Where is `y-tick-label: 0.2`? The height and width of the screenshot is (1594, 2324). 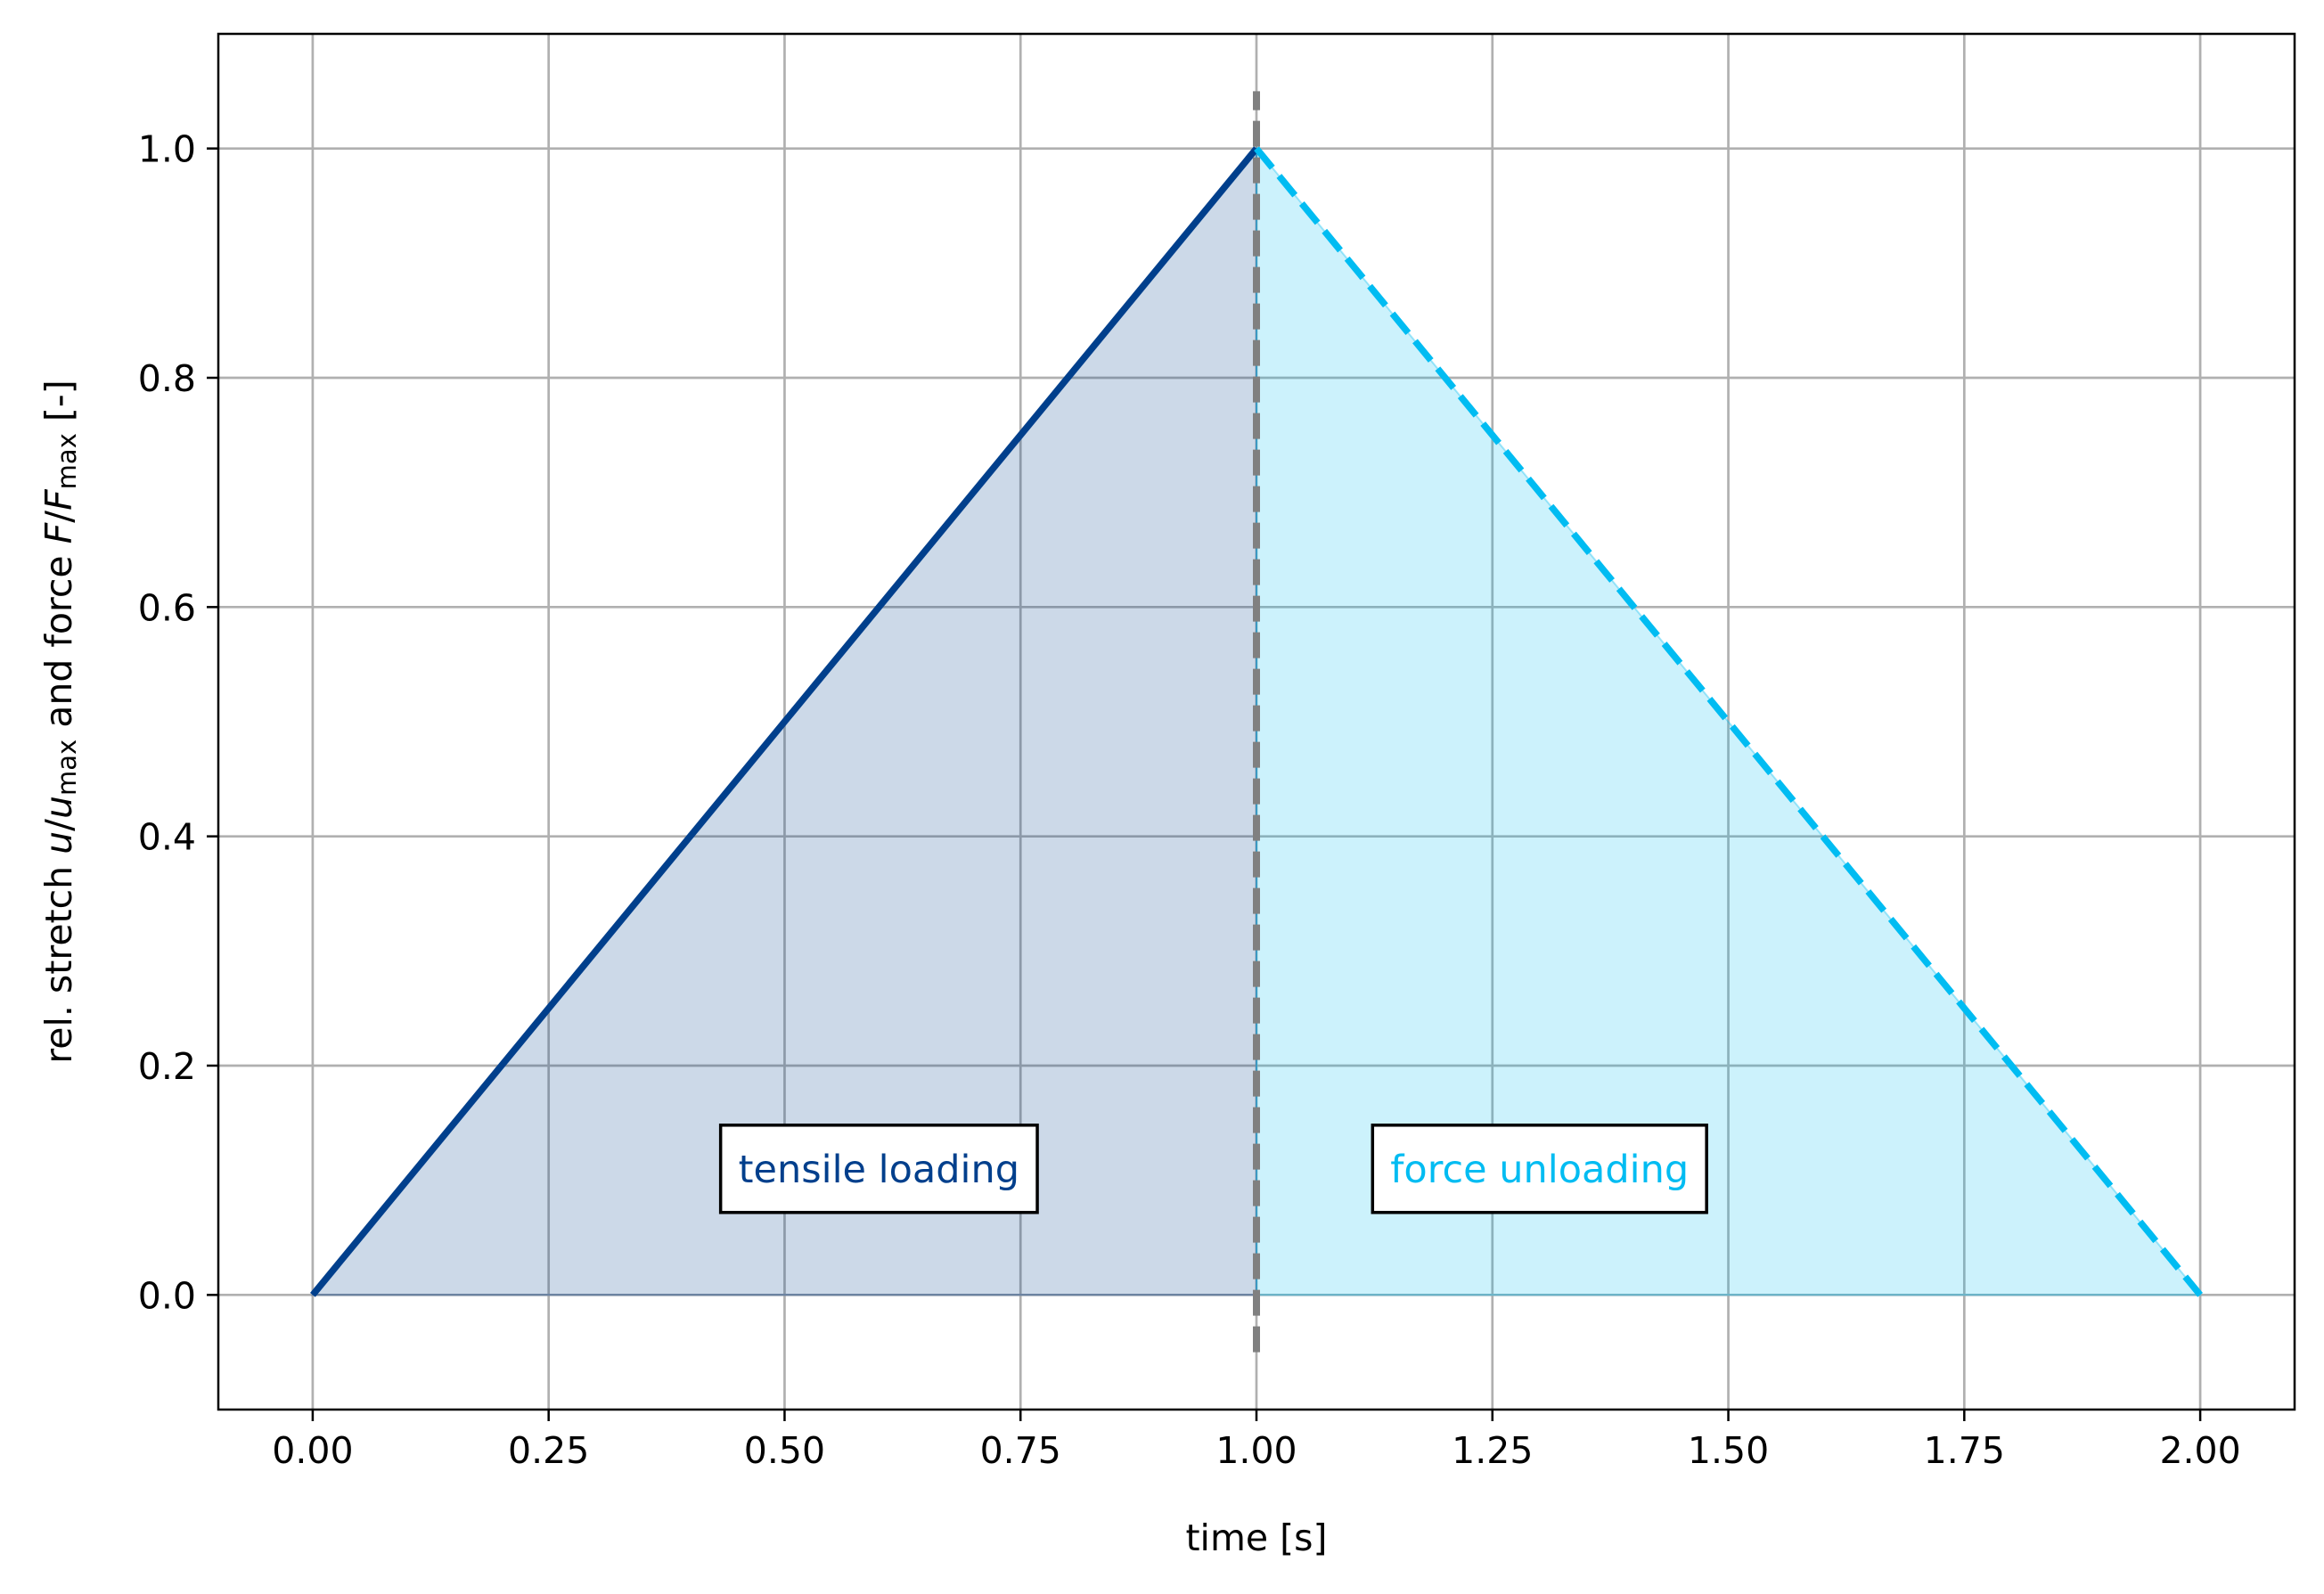
y-tick-label: 0.2 is located at coordinates (167, 1066).